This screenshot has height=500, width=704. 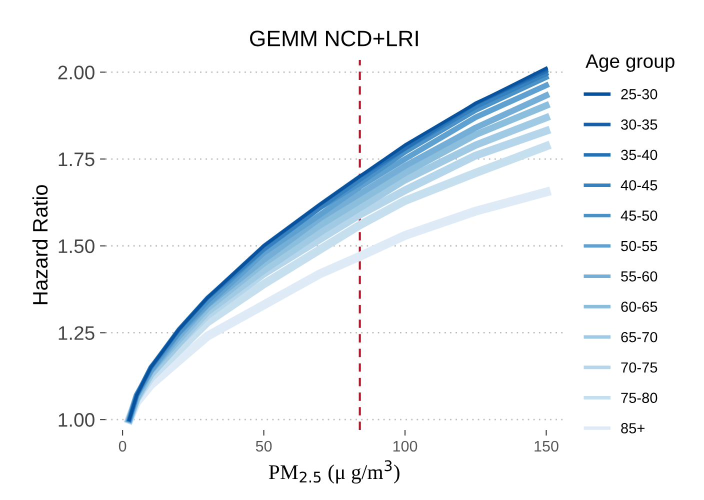 What do you see at coordinates (630, 63) in the screenshot?
I see `legend-title: Age group` at bounding box center [630, 63].